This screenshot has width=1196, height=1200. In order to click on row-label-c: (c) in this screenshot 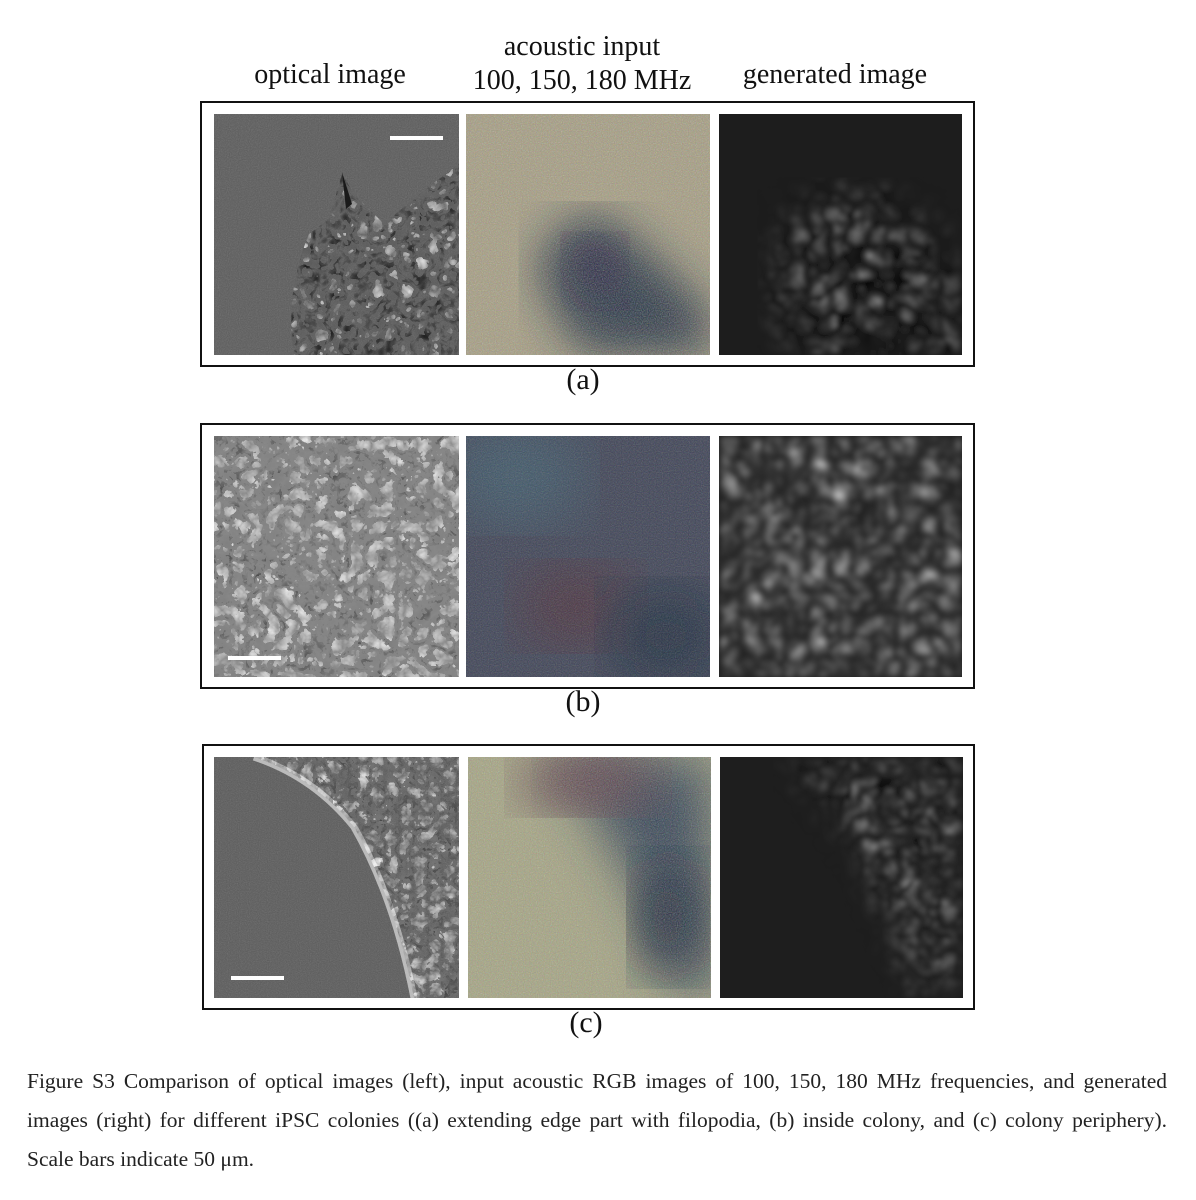, I will do `click(586, 1022)`.